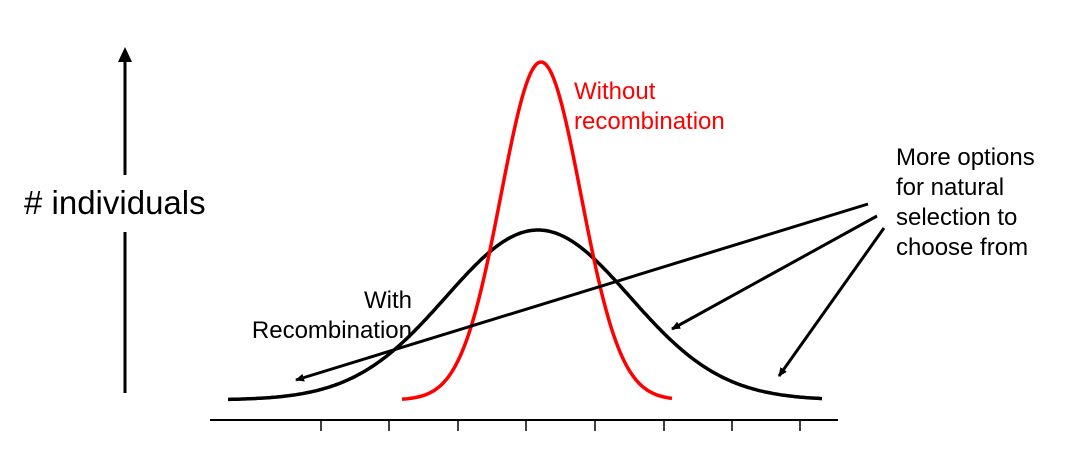  I want to click on pointer-line-right, so click(831, 302).